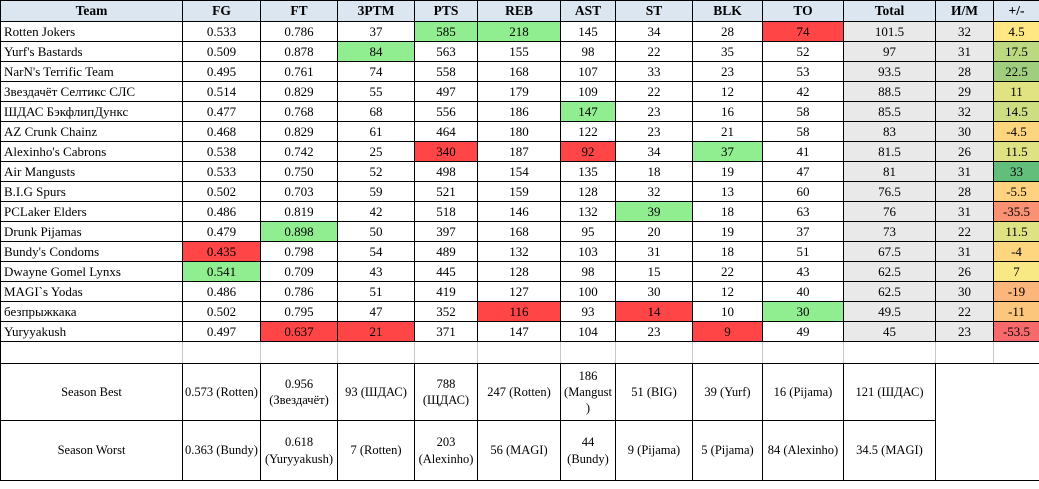 The width and height of the screenshot is (1039, 489). Describe the element at coordinates (803, 91) in the screenshot. I see `cell-to: 42` at that location.